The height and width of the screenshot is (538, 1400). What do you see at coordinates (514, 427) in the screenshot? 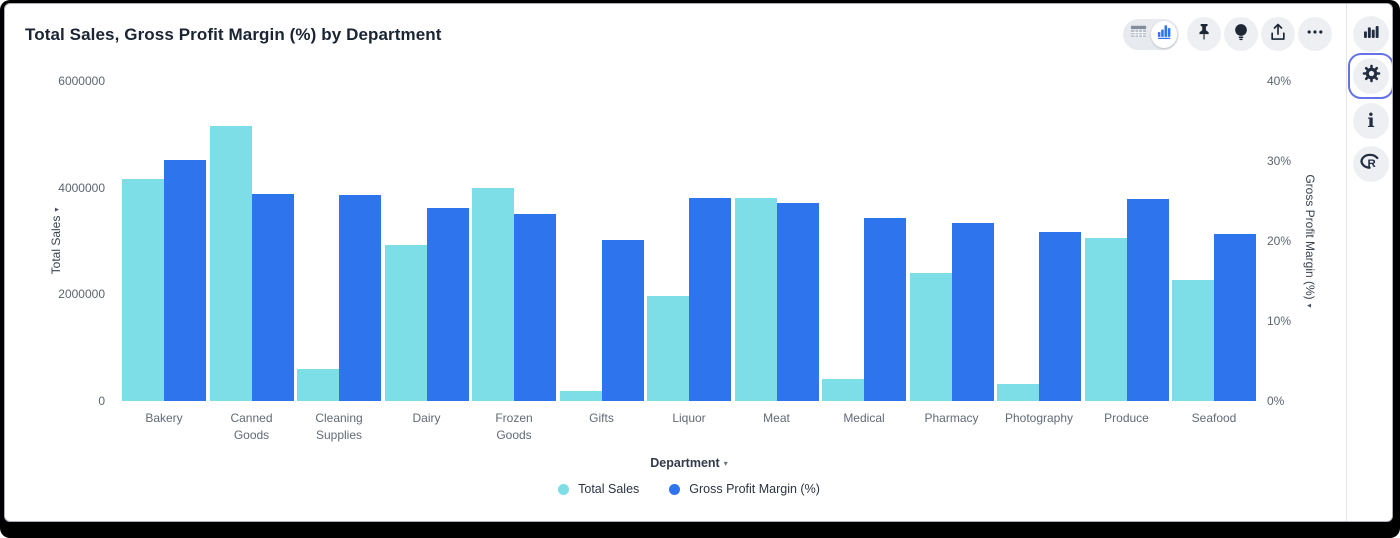
I see `x-axis-label-frozen-goods: Frozen Goods` at bounding box center [514, 427].